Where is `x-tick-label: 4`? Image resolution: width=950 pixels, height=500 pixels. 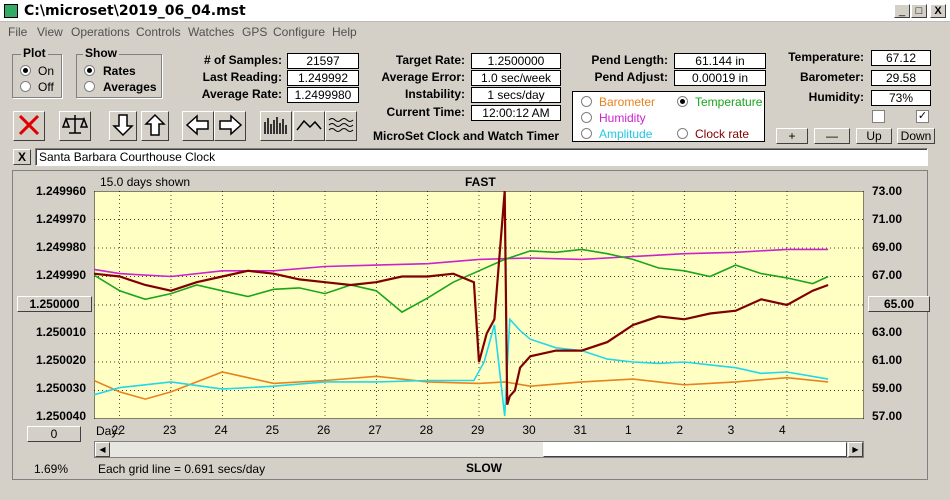
x-tick-label: 4 is located at coordinates (782, 430).